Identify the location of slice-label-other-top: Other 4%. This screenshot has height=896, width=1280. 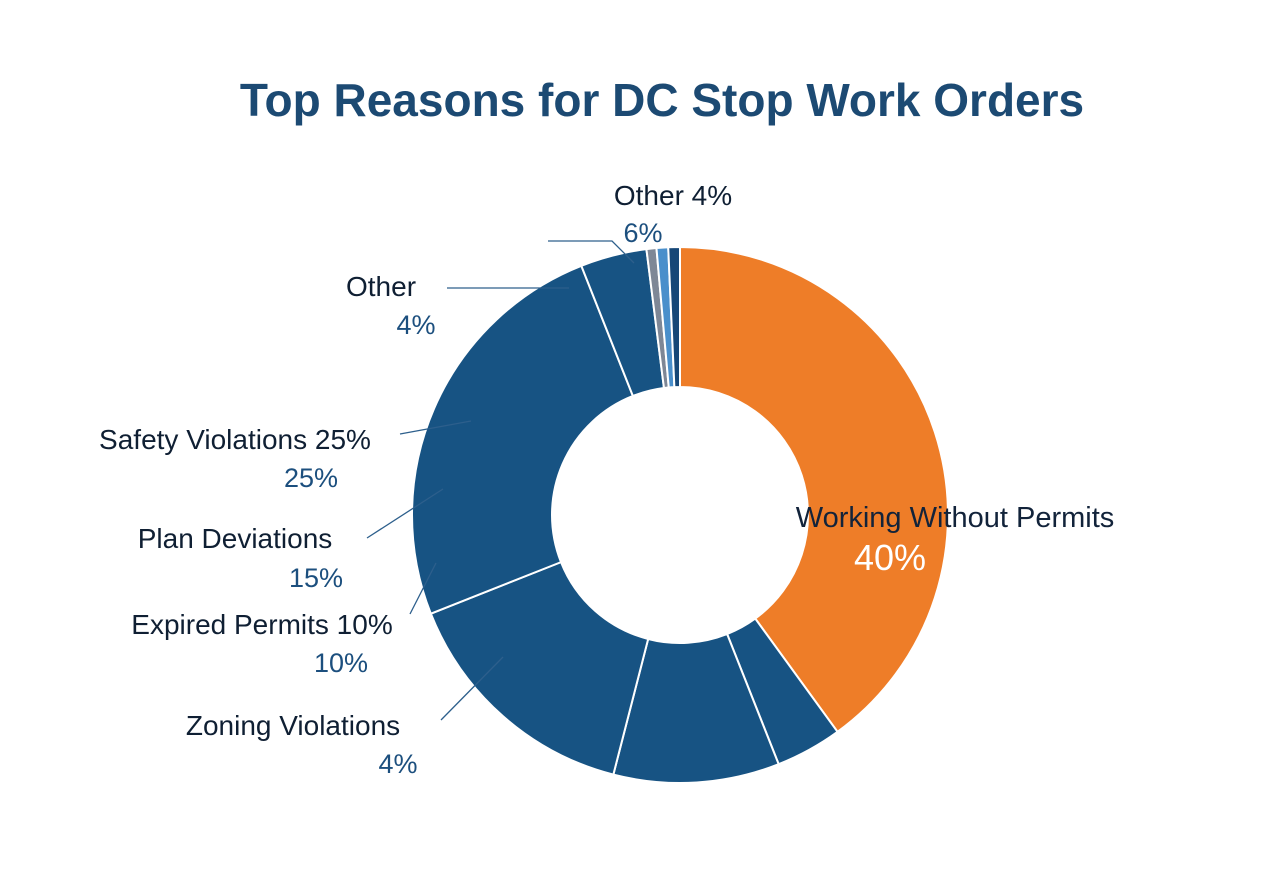
(673, 195).